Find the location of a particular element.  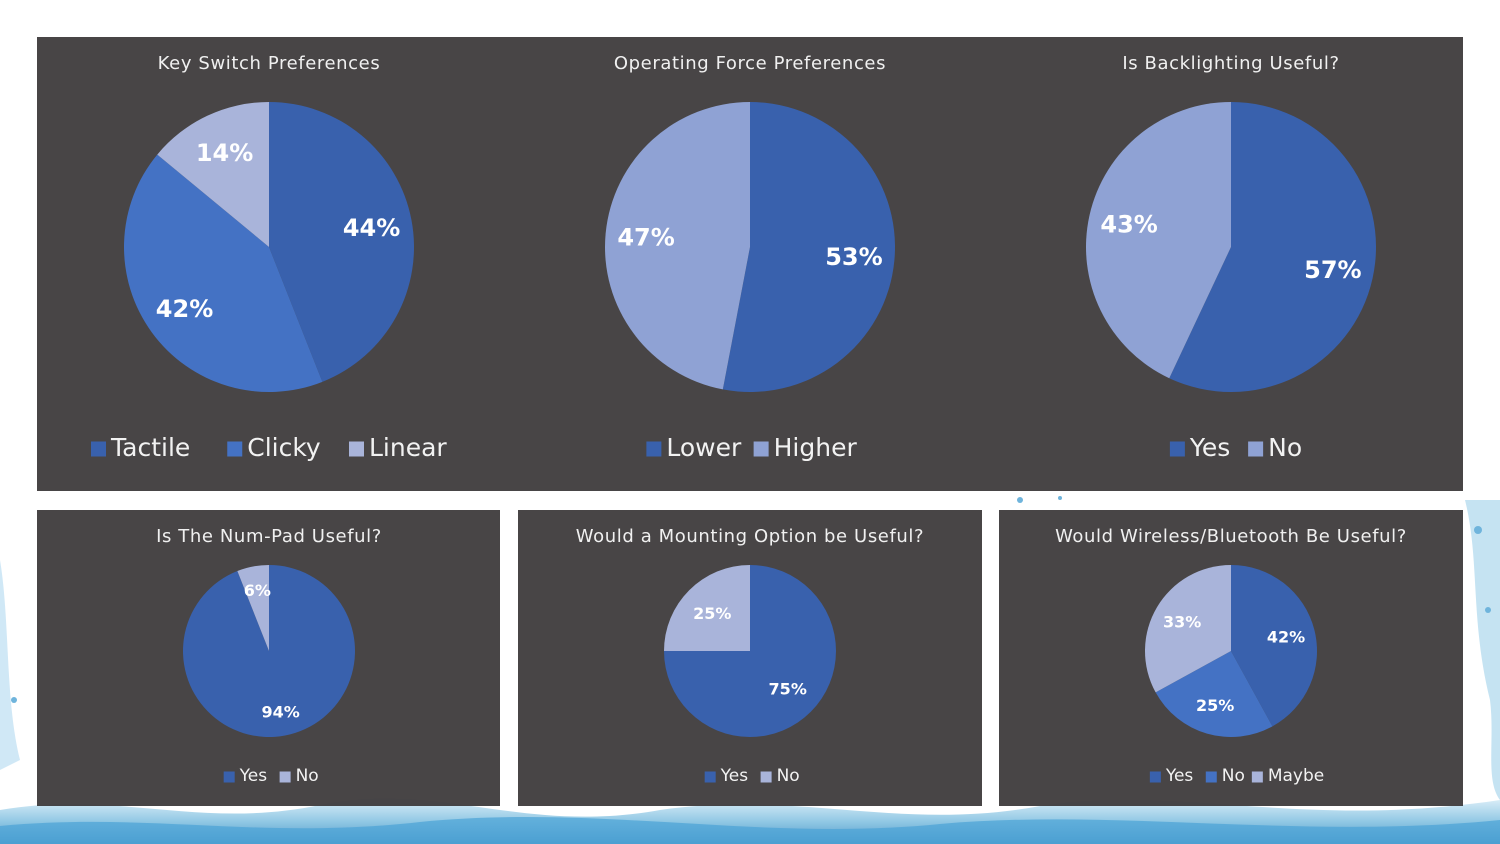

pie-slice-tactile is located at coordinates (341, 242).